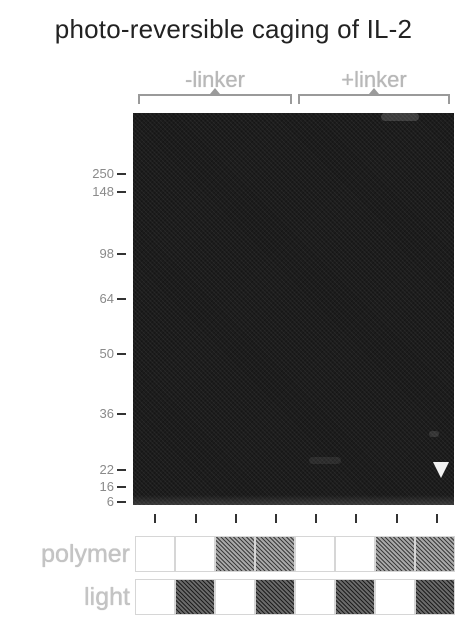  I want to click on mw-marker: 64, so click(85, 299).